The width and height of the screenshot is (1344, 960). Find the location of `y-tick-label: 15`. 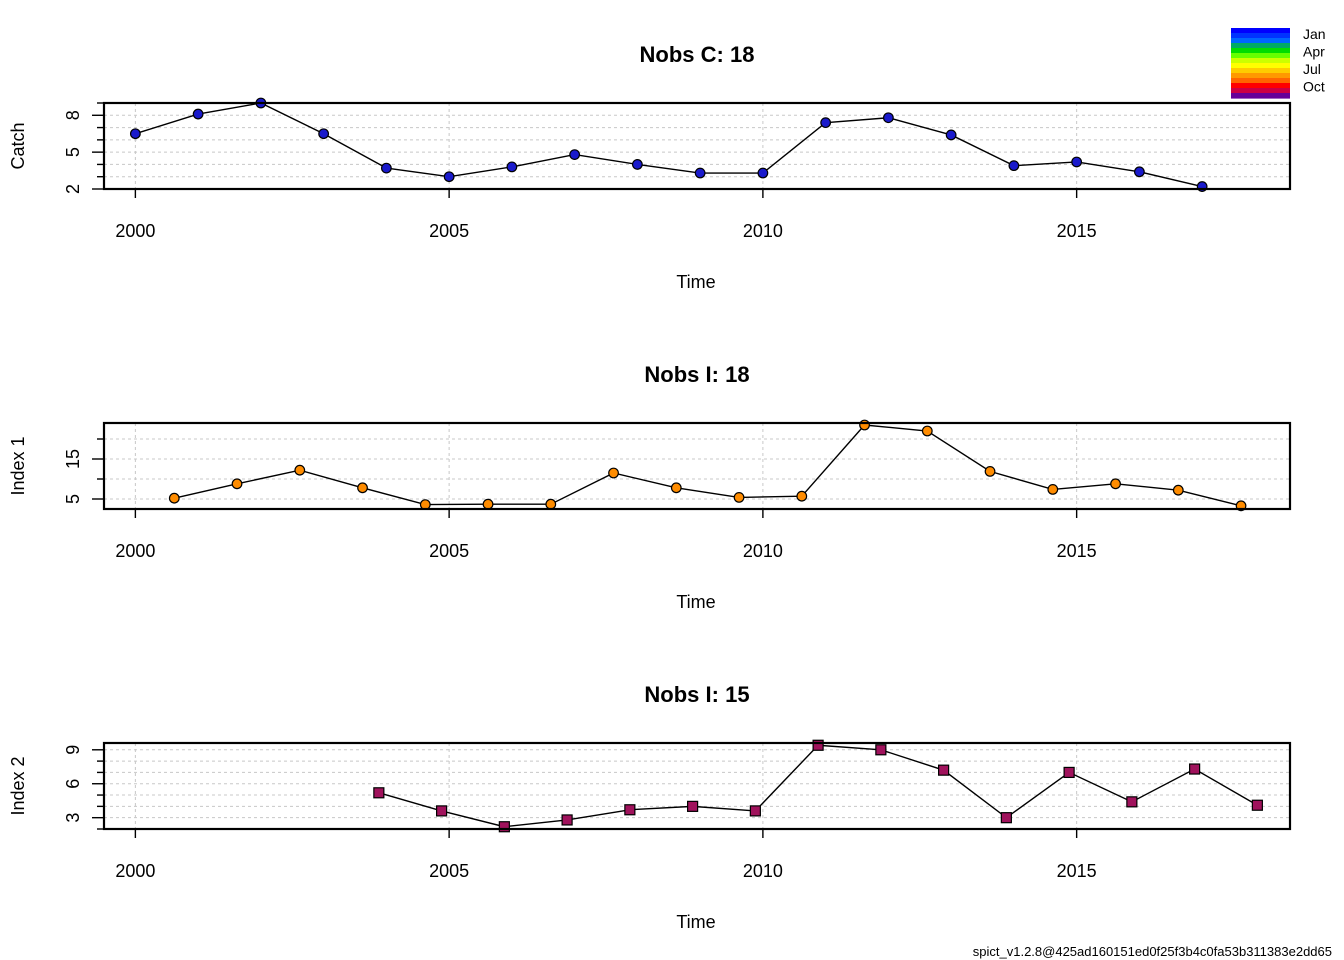

y-tick-label: 15 is located at coordinates (73, 459).